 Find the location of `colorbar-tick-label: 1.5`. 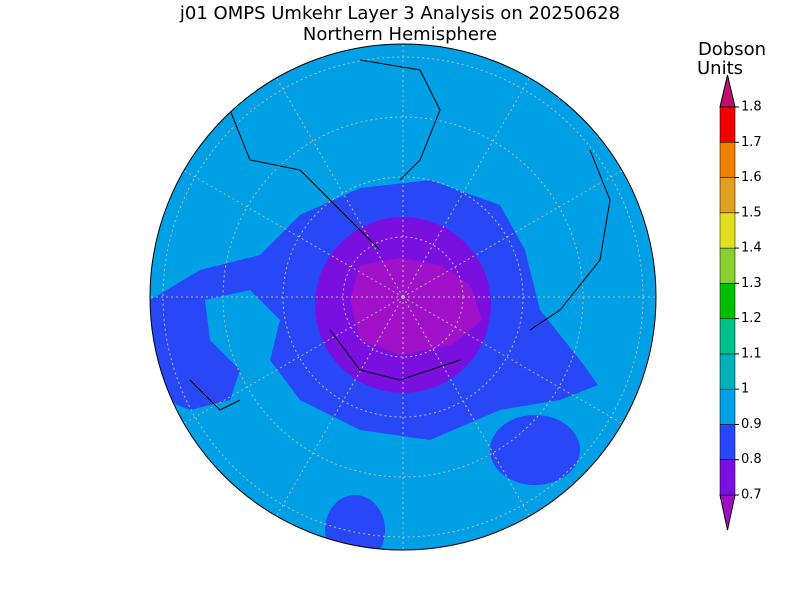

colorbar-tick-label: 1.5 is located at coordinates (751, 212).